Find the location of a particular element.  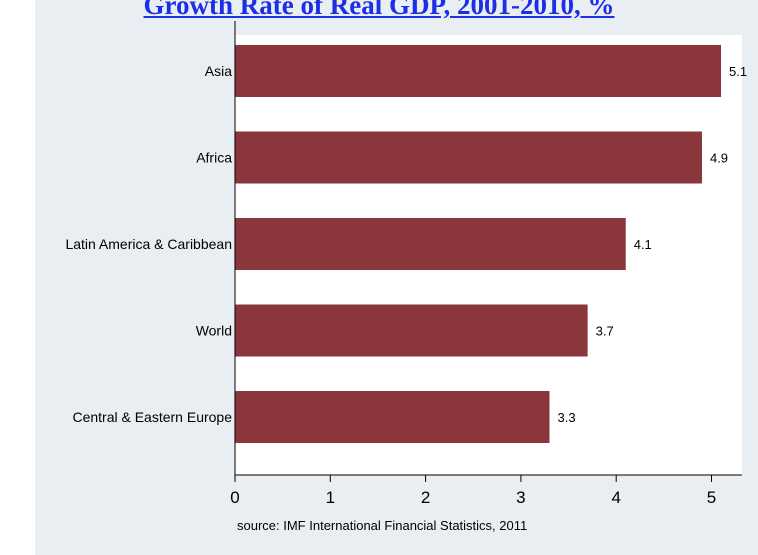

chart-title: Growth Rate of Real GDP, 2001-2010, % is located at coordinates (379, 10).